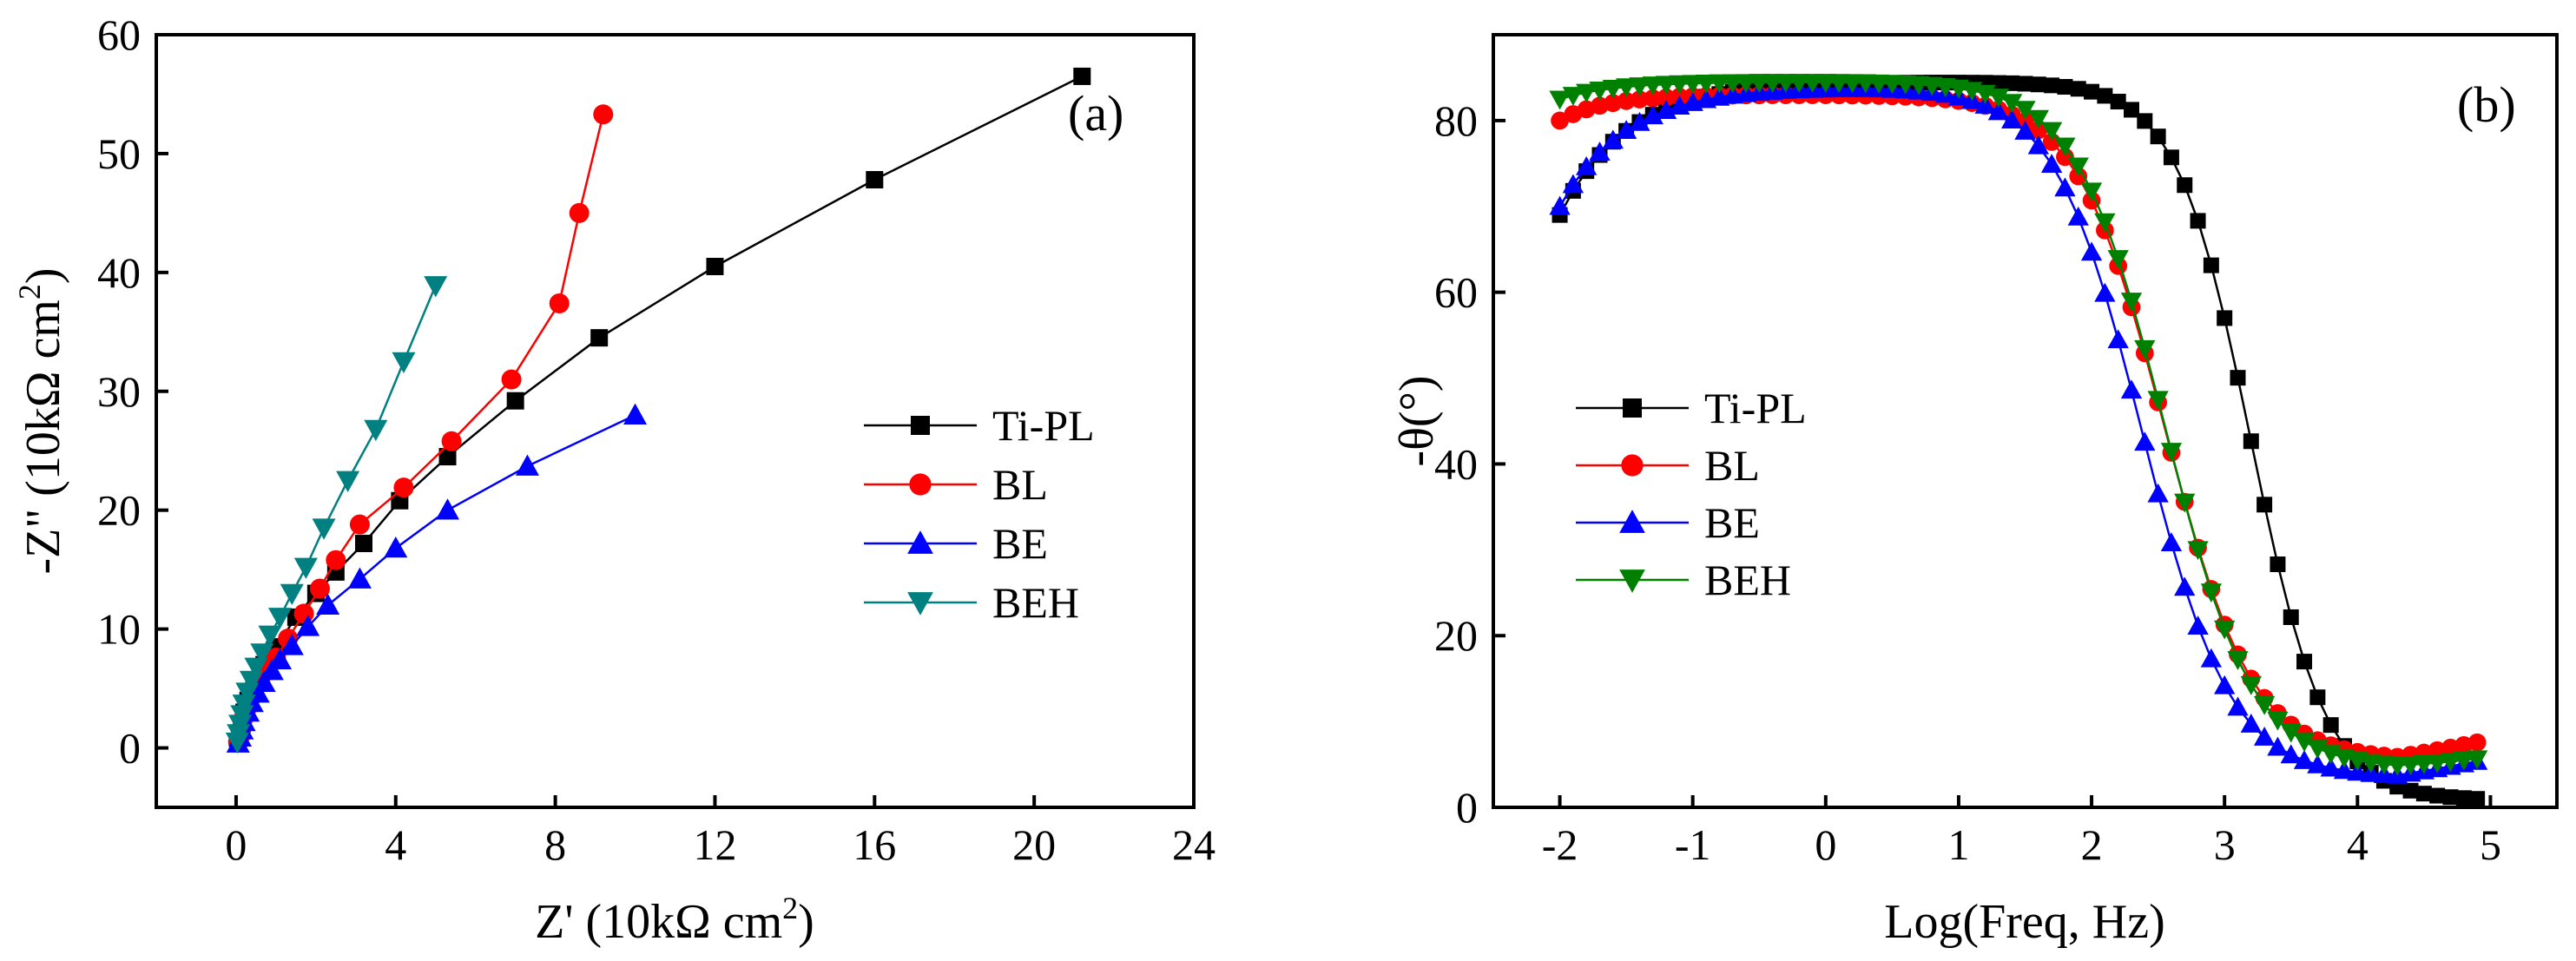 The width and height of the screenshot is (2576, 961). Describe the element at coordinates (555, 844) in the screenshot. I see `x-tick-label: 8` at that location.